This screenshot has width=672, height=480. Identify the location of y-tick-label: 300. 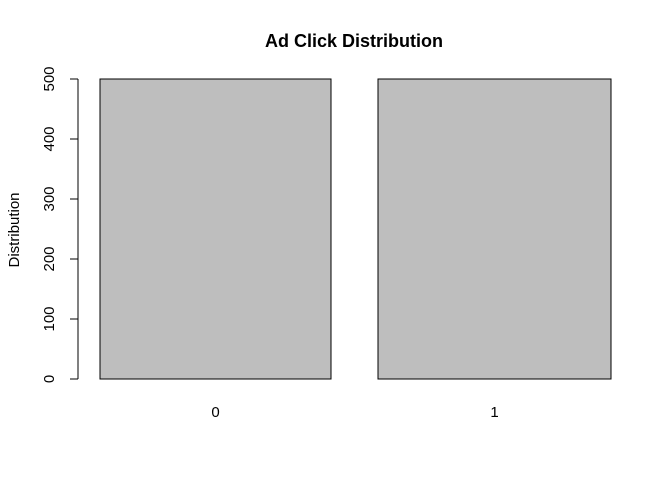
(49, 198).